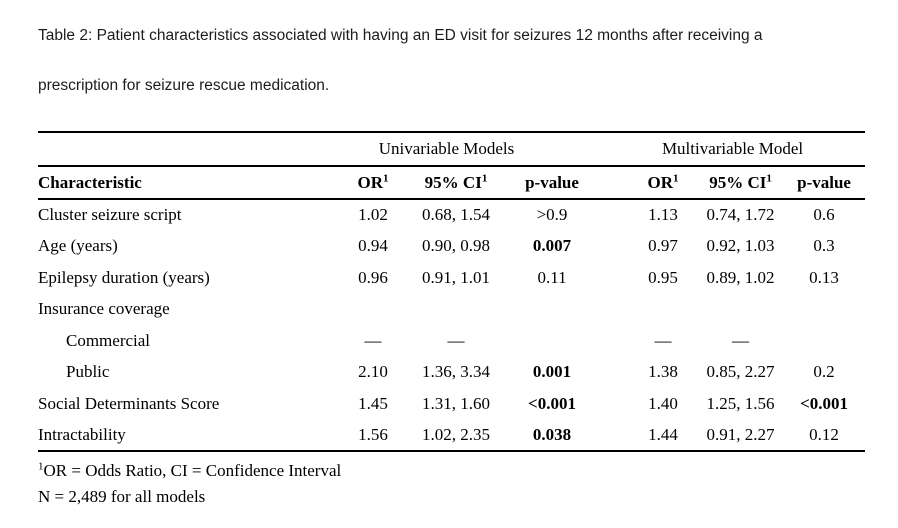  I want to click on cell-ci-univariable, so click(456, 310).